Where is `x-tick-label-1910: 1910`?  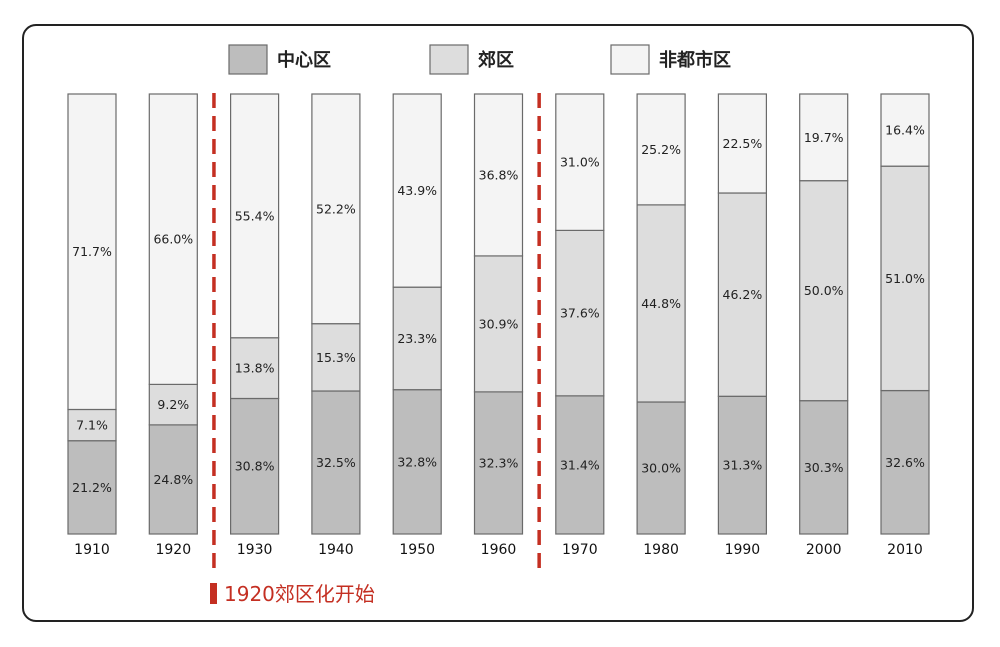
x-tick-label-1910: 1910 is located at coordinates (92, 550).